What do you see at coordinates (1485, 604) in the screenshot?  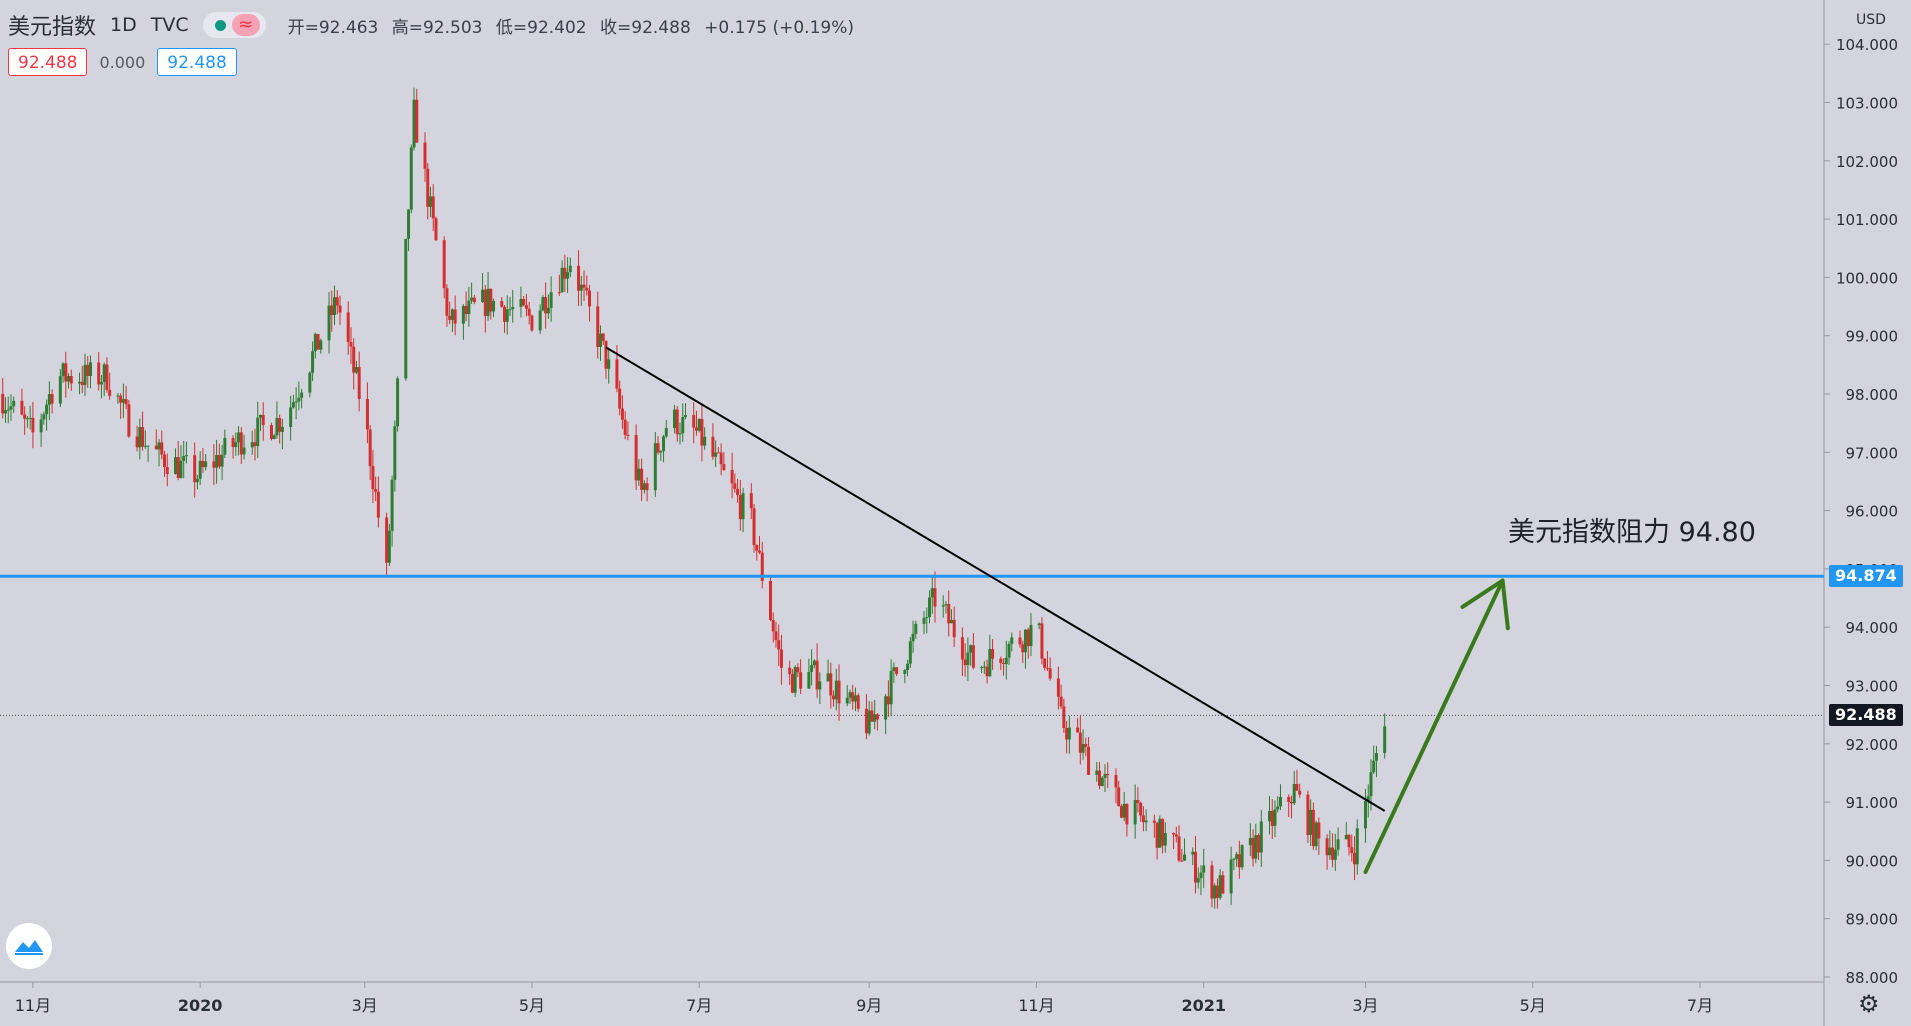 I see `forecast-arrow-head` at bounding box center [1485, 604].